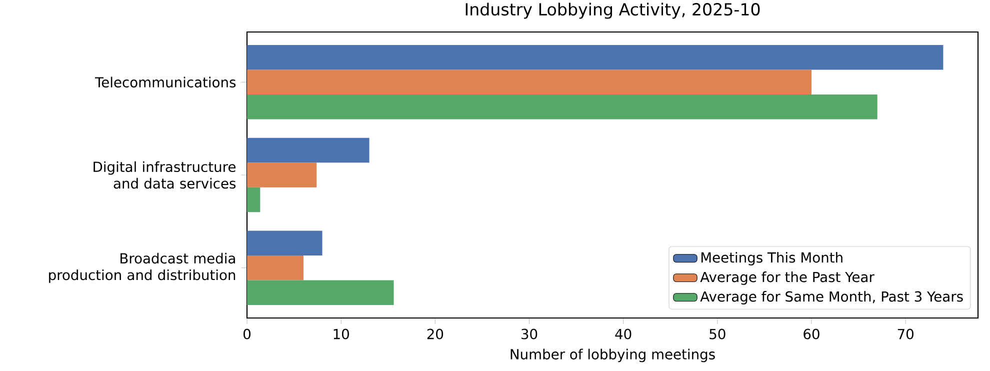 This screenshot has height=371, width=990. Describe the element at coordinates (165, 82) in the screenshot. I see `y-tick-label: Telecommunications` at that location.